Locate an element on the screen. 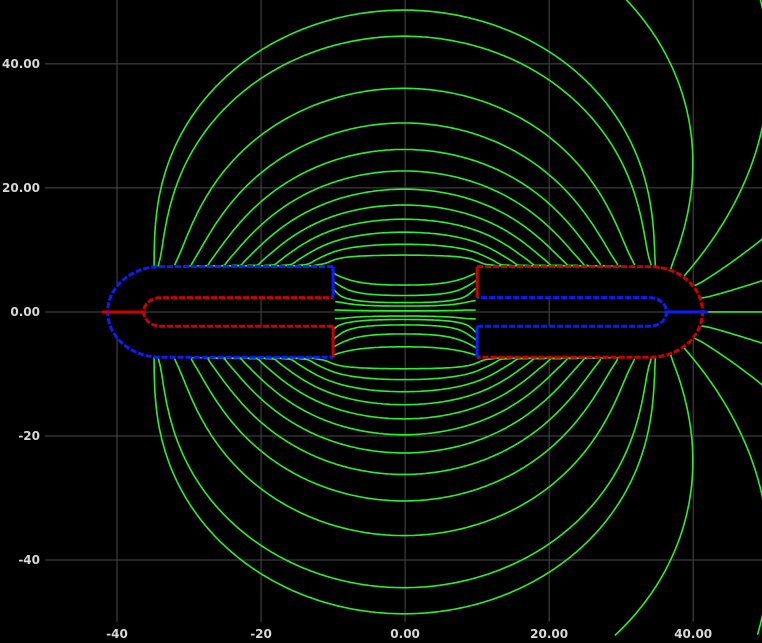  x-axis-ticks: -40 -20 0.00 20.00 40.00 is located at coordinates (409, 634).